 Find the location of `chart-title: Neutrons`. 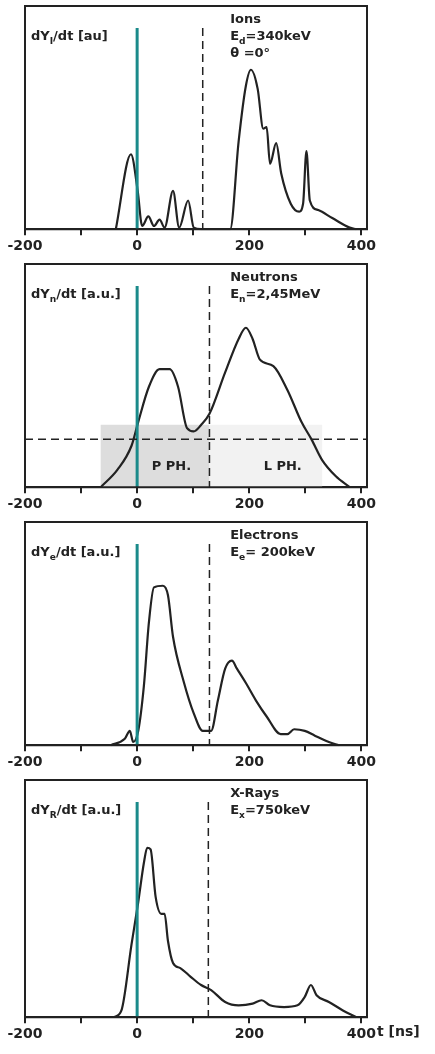

chart-title: Neutrons is located at coordinates (264, 276).